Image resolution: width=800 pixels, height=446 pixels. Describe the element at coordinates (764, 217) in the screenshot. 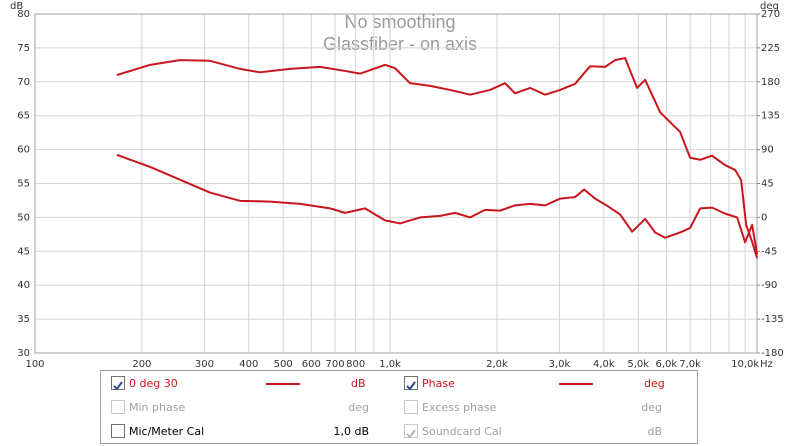

I see `y2-tick-label: 0` at that location.